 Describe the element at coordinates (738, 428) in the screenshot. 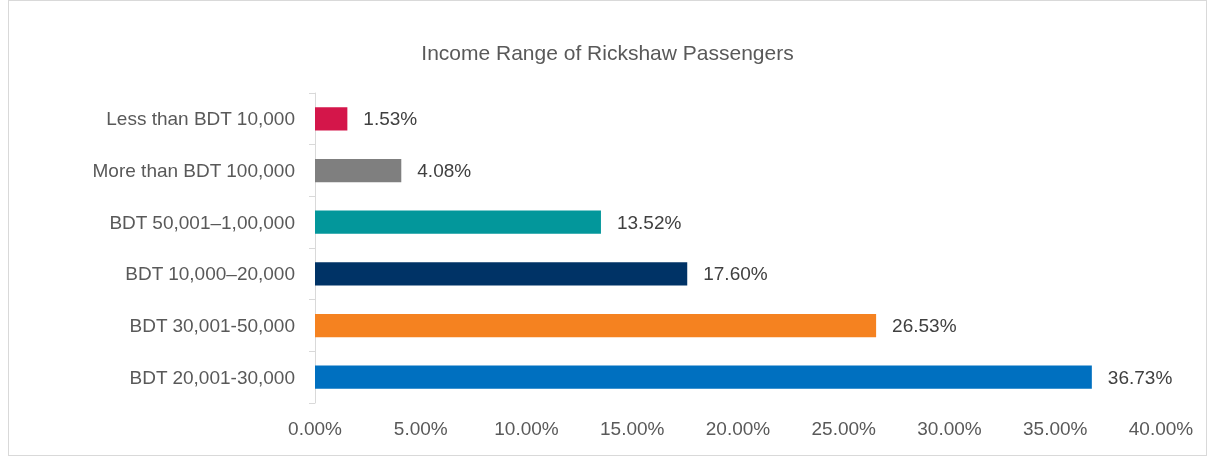

I see `x-tick-label: 20.00%` at that location.